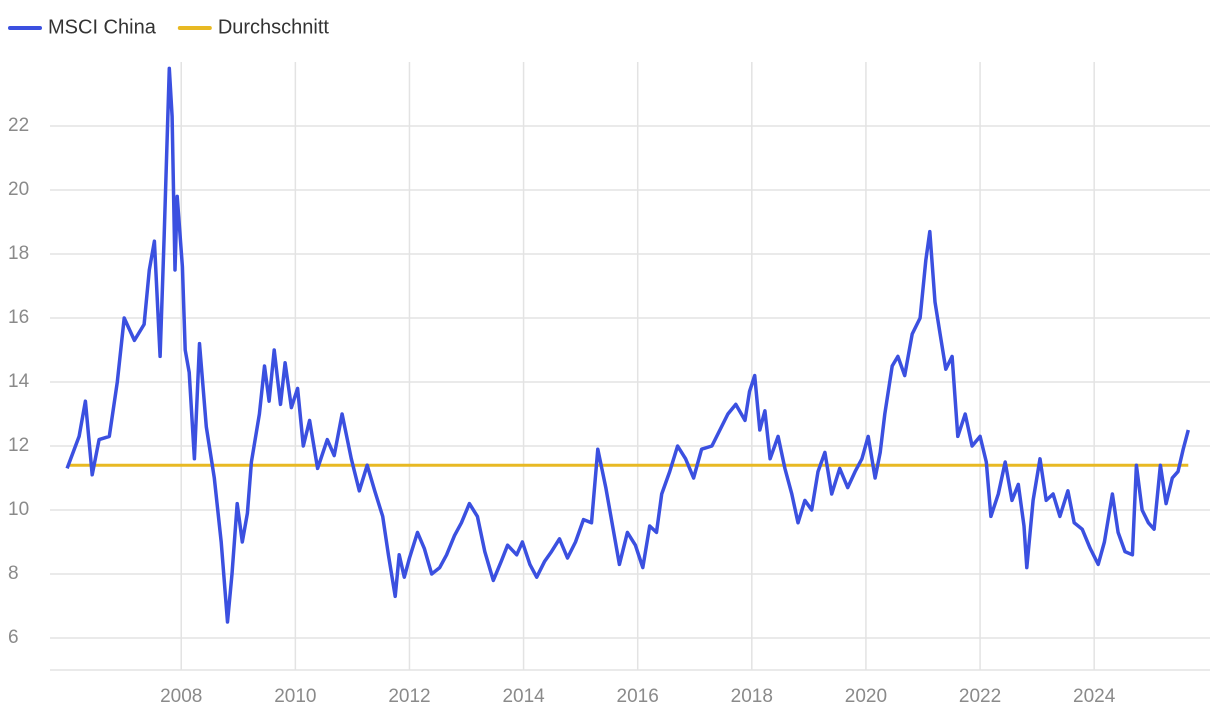 The image size is (1220, 716). What do you see at coordinates (752, 696) in the screenshot?
I see `x-tick-label: 2018` at bounding box center [752, 696].